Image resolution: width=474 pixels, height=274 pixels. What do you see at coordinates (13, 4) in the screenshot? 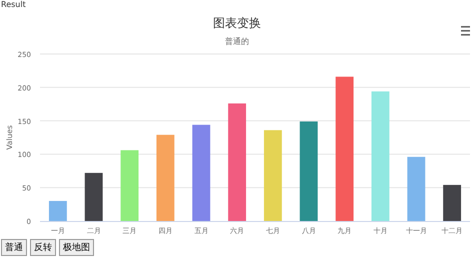
I see `text: Result` at bounding box center [13, 4].